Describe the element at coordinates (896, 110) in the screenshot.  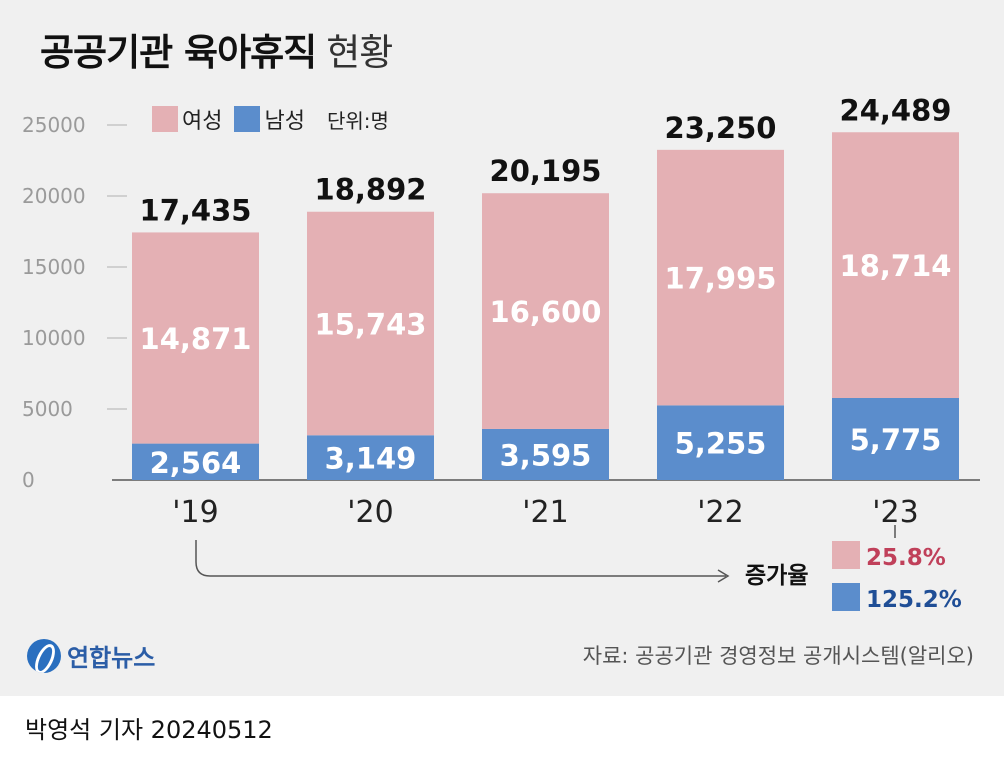
I see `bar-total-label: 24,489` at that location.